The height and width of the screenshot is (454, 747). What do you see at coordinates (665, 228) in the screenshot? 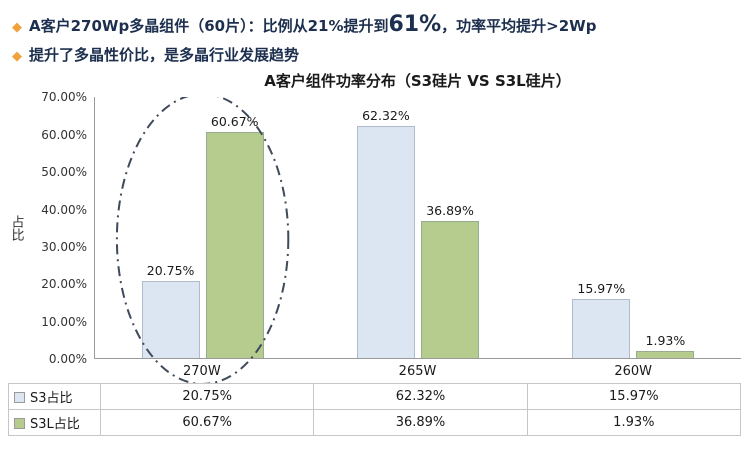
I see `bar-group: 1.93%` at bounding box center [665, 228].